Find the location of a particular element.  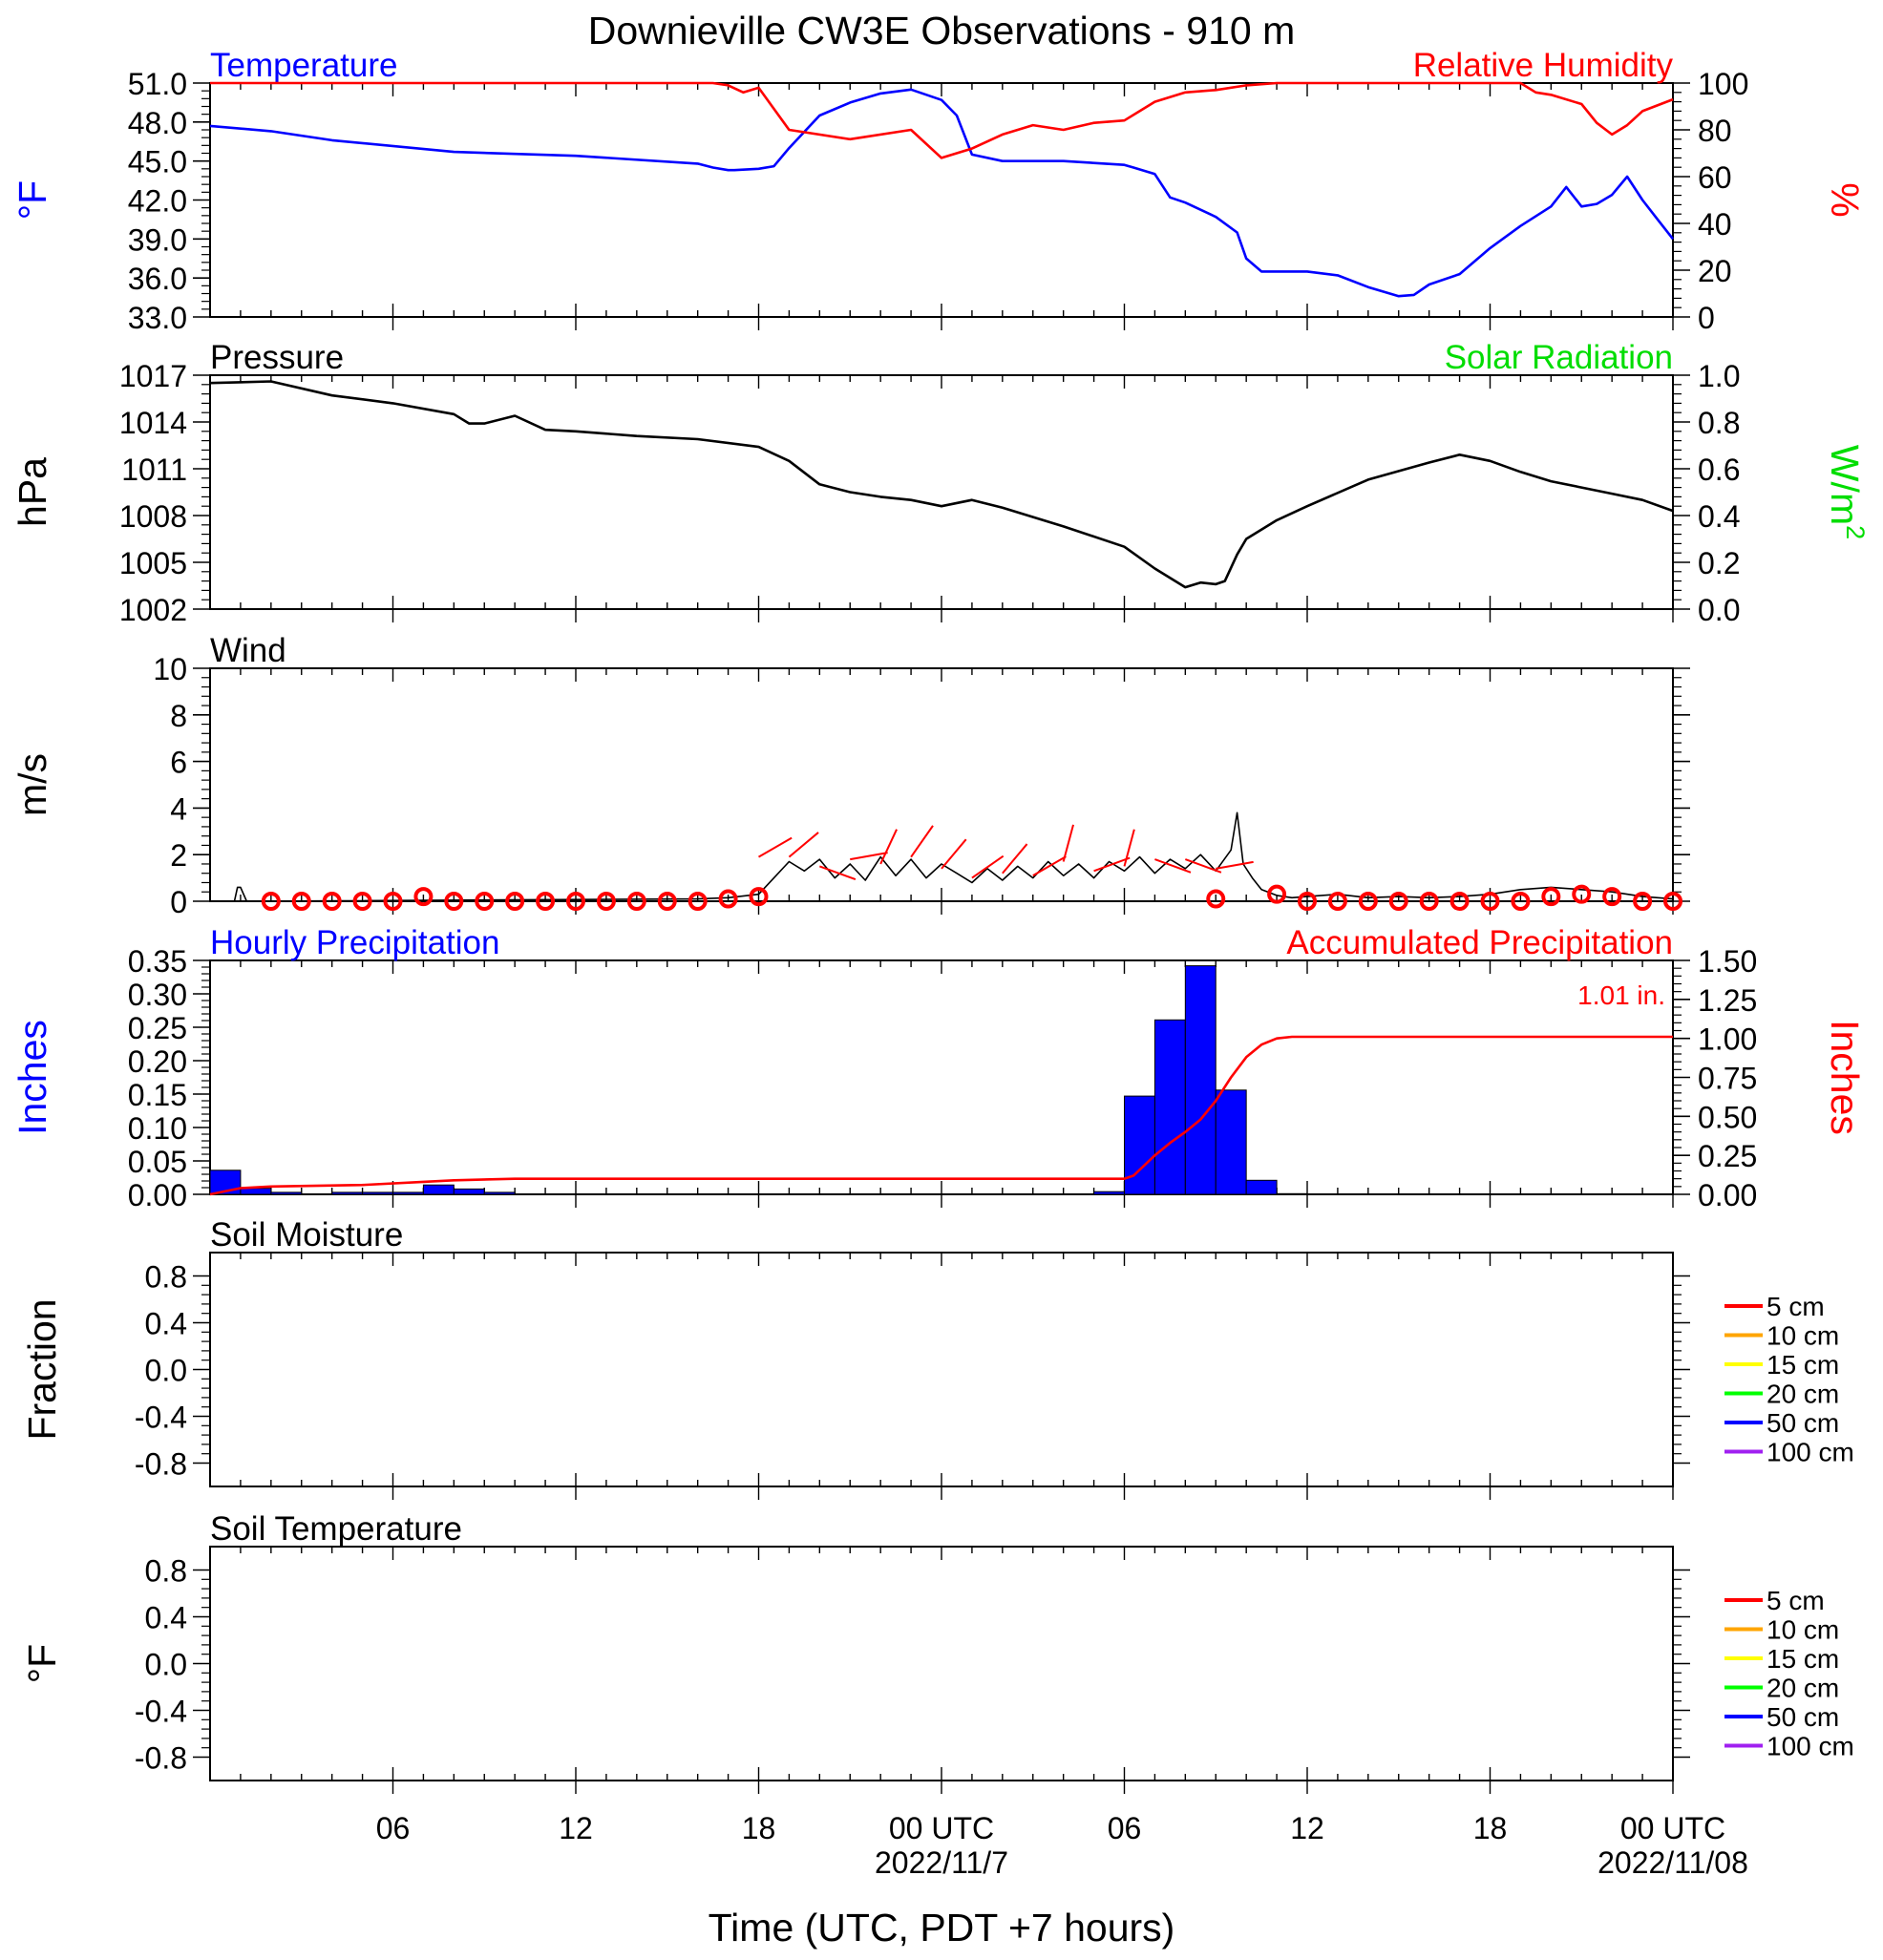

y-tick-label: 4 is located at coordinates (178, 808).